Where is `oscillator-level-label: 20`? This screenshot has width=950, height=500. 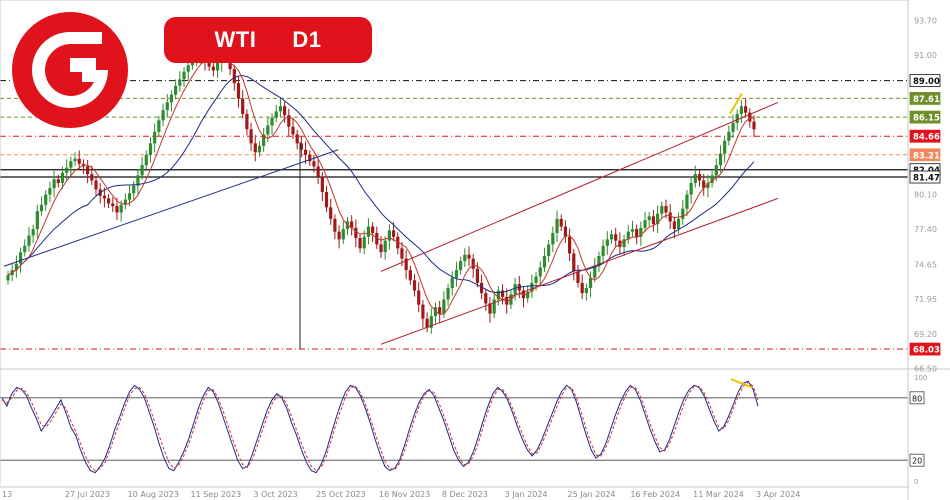
oscillator-level-label: 20 is located at coordinates (917, 461).